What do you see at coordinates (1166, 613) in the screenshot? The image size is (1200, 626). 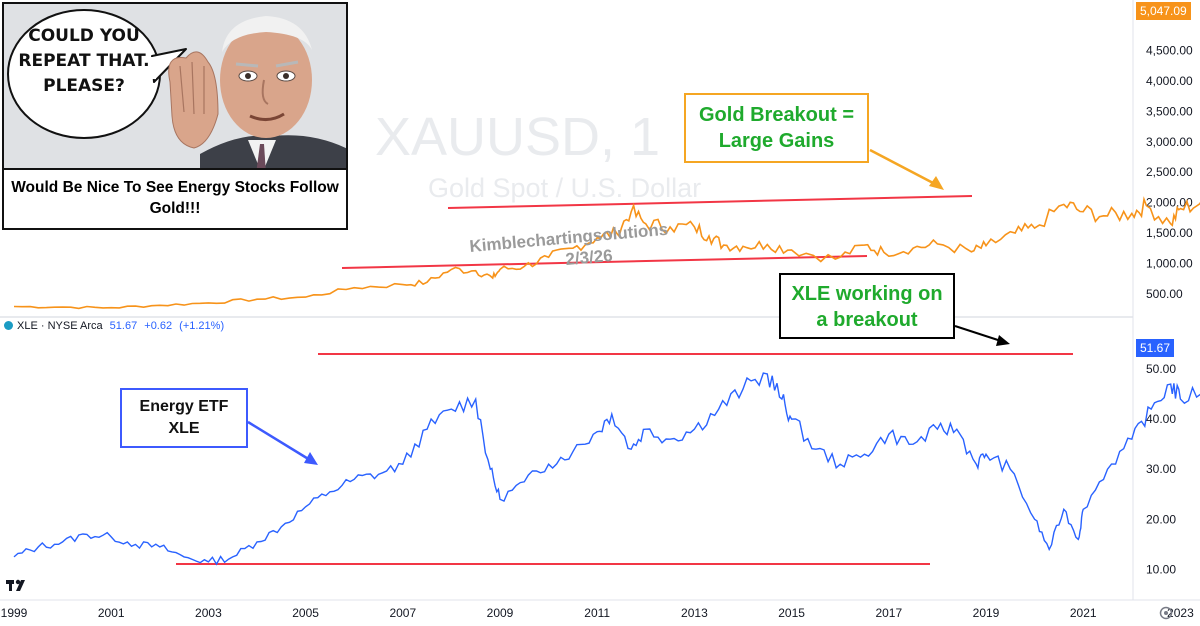 I see `settings-gear-icon` at bounding box center [1166, 613].